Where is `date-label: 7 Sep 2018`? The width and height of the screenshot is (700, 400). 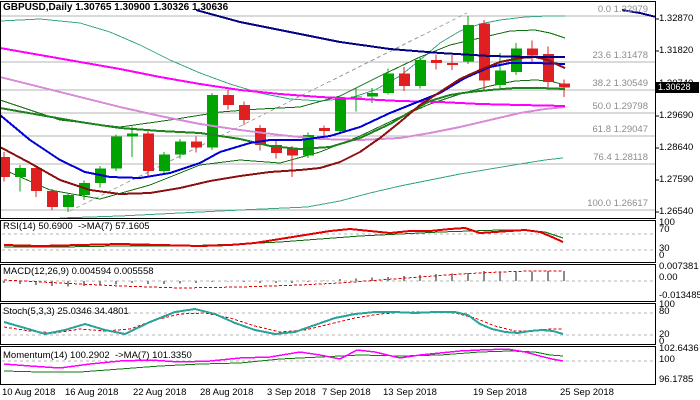
date-label: 7 Sep 2018 is located at coordinates (346, 392).